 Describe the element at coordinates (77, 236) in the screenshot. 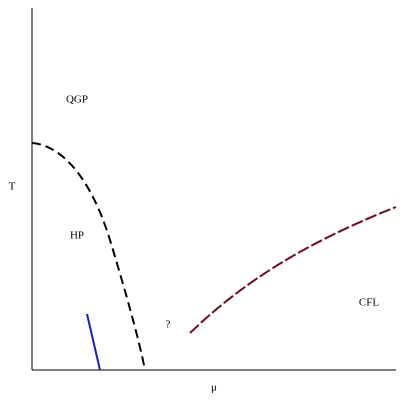

I see `region-label: HP` at that location.